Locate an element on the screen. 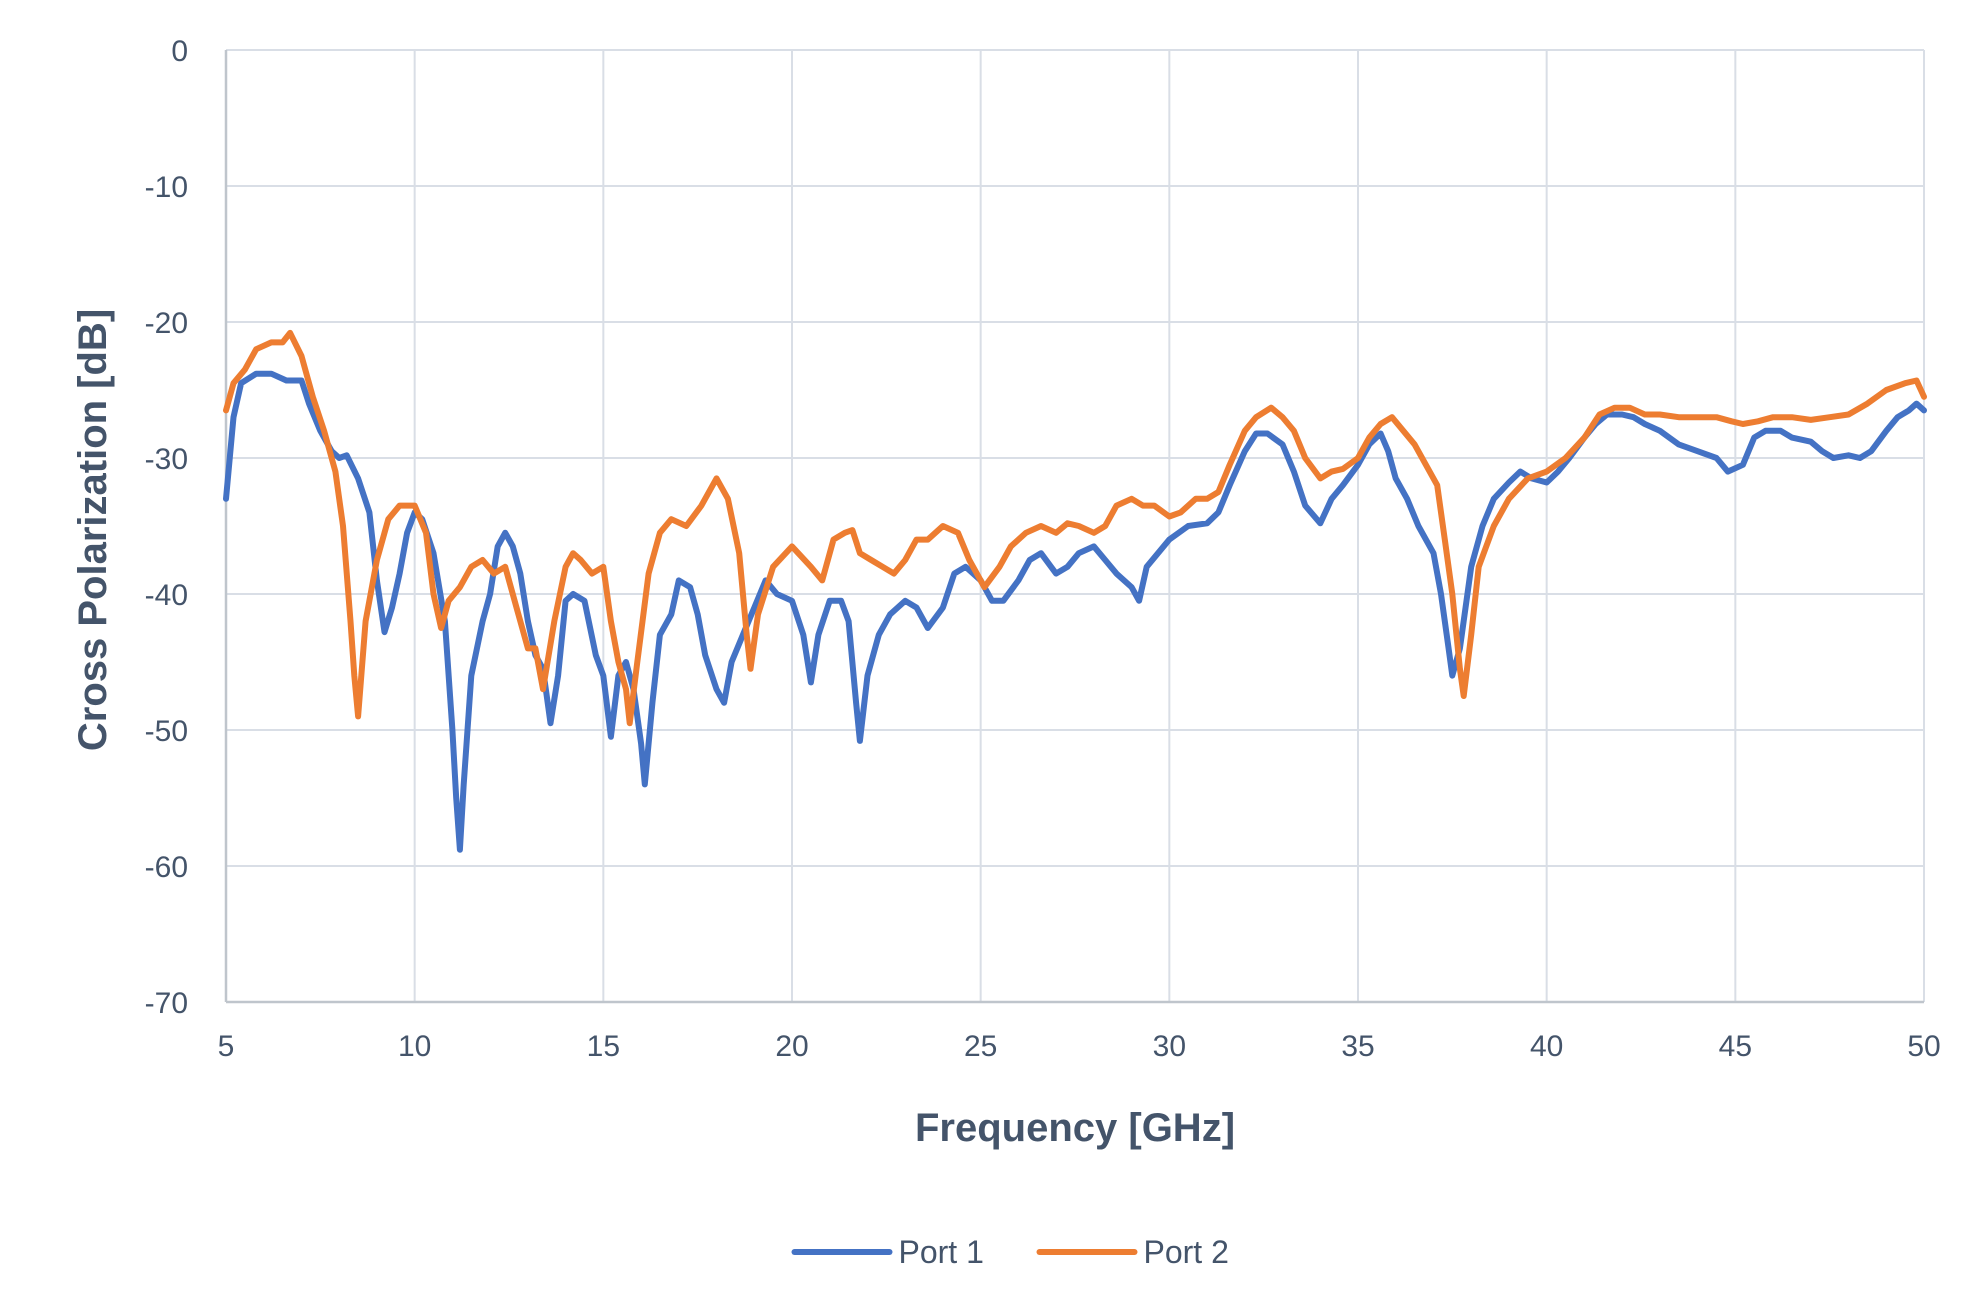 The image size is (1984, 1312). x-axis-title: Frequency [GHz] is located at coordinates (1075, 1128).